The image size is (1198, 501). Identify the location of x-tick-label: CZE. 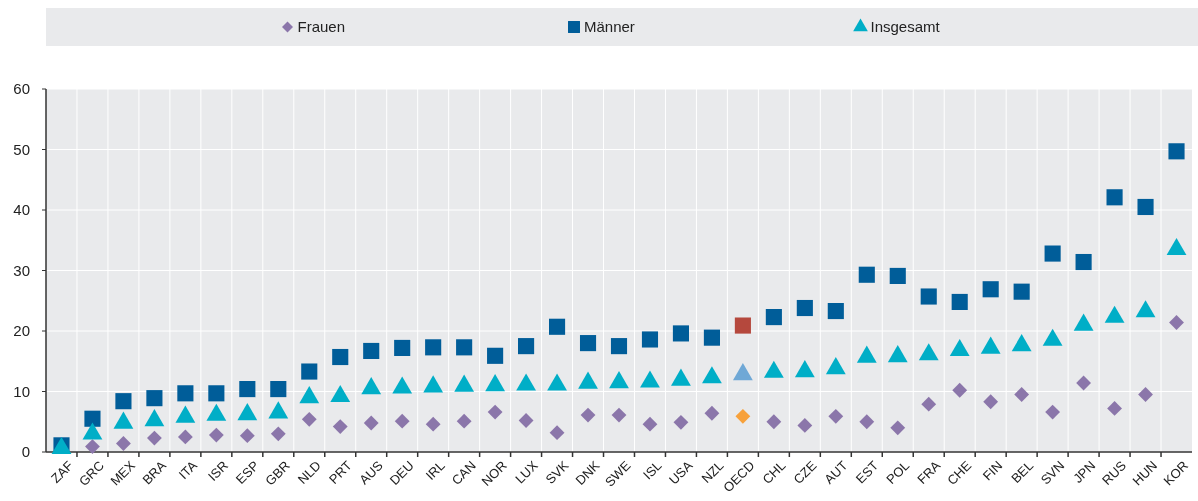
(805, 472).